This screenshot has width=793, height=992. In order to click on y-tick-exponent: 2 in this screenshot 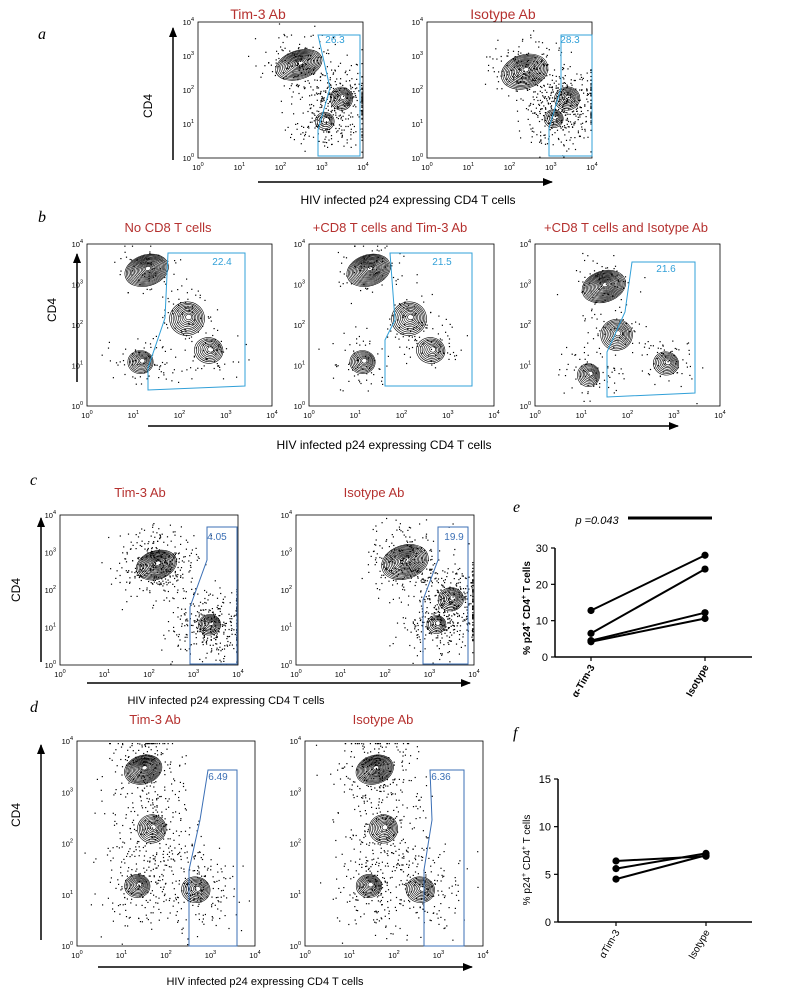, I will do `click(71, 842)`.